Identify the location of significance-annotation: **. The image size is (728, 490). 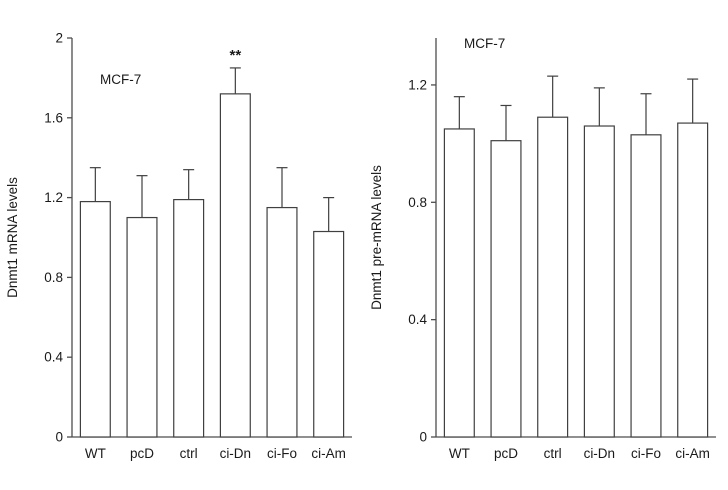
(235, 55).